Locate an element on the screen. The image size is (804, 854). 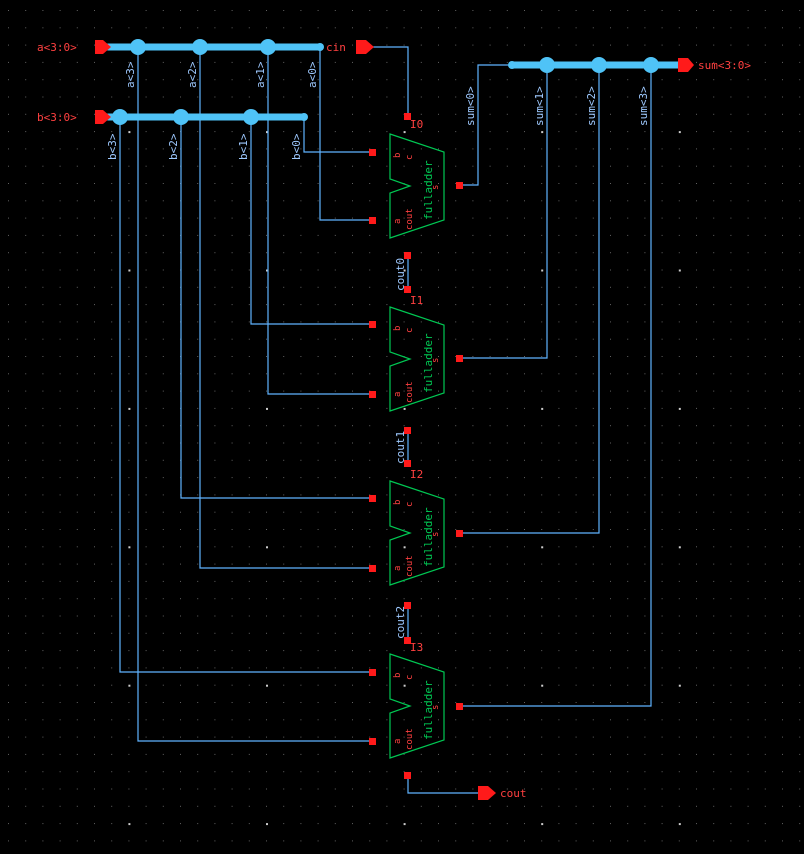
wire-cout is located at coordinates (443, 784).